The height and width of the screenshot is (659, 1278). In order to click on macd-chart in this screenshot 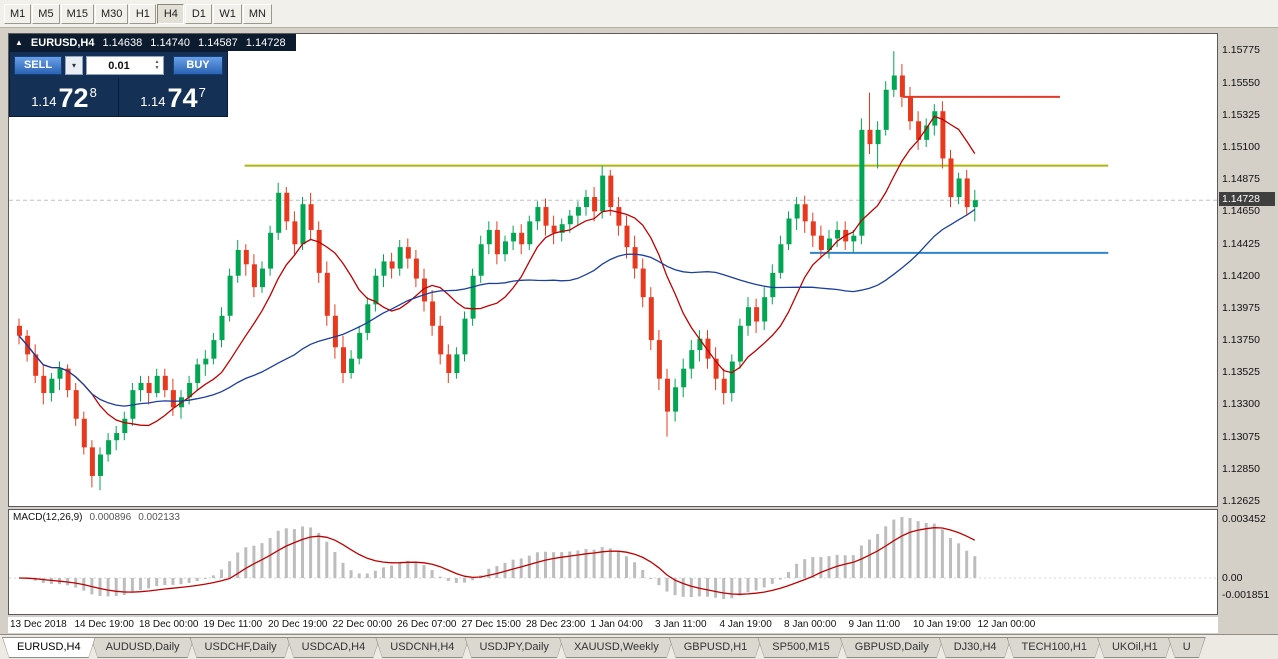, I will do `click(613, 562)`.